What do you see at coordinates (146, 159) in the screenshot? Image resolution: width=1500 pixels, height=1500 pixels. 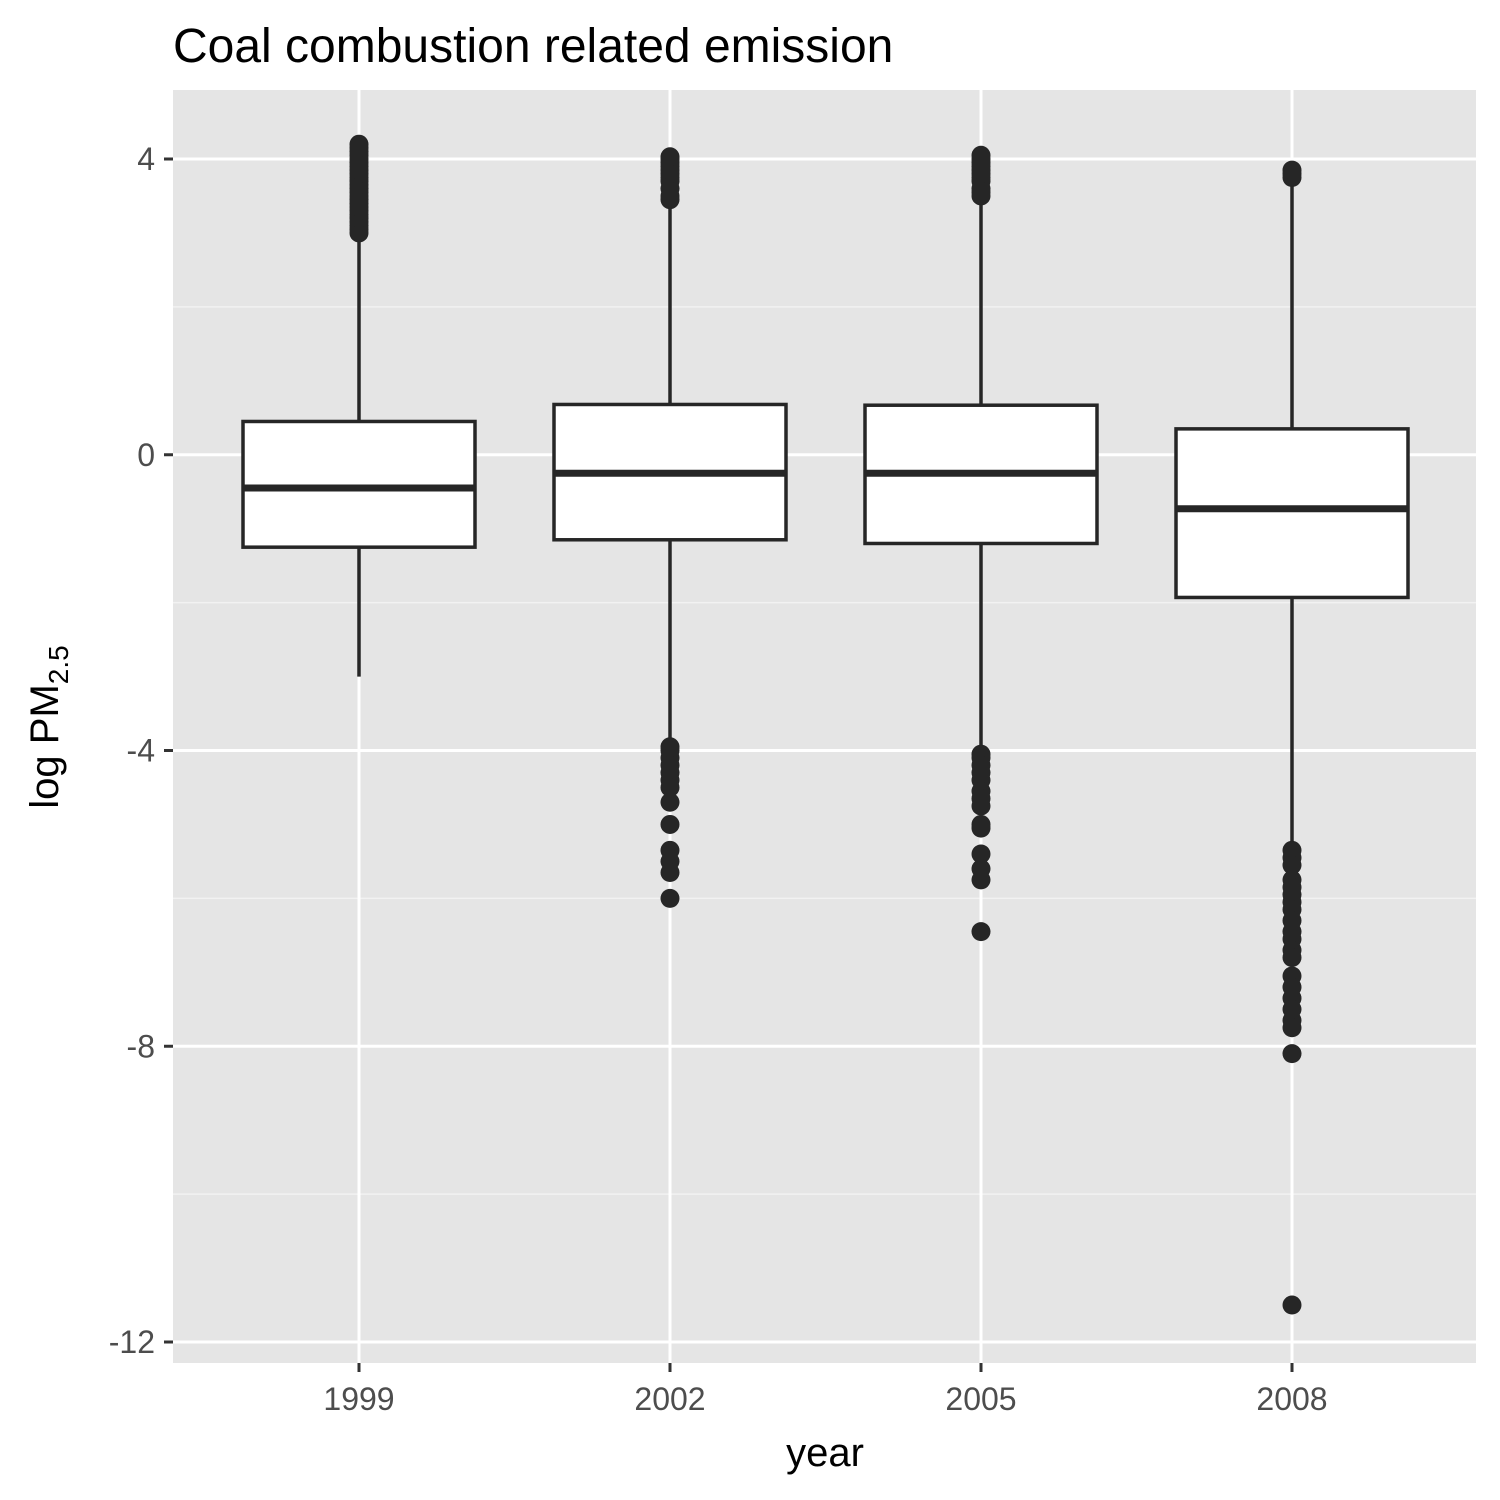 I see `y-tick-label: 4` at bounding box center [146, 159].